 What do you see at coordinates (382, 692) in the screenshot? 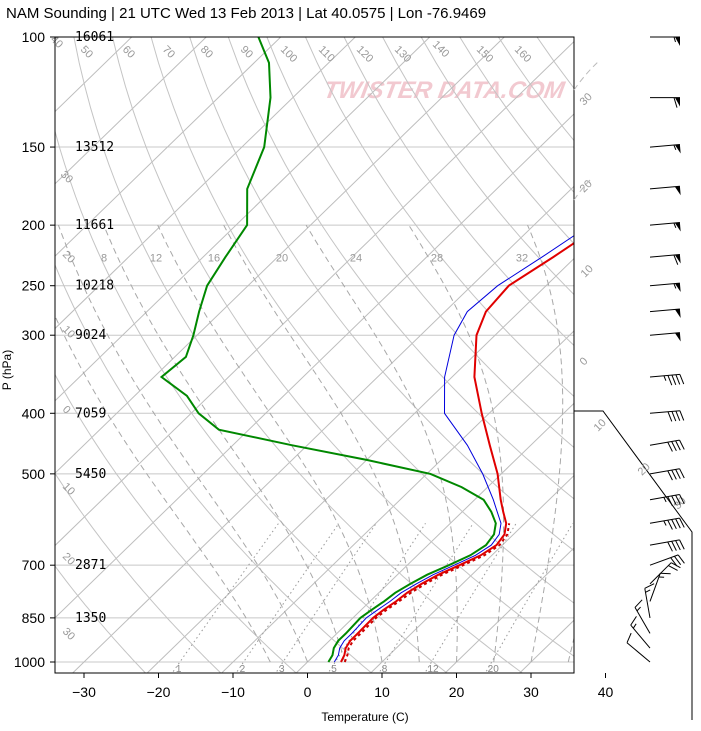
I see `x-tick-label: 10` at bounding box center [382, 692].